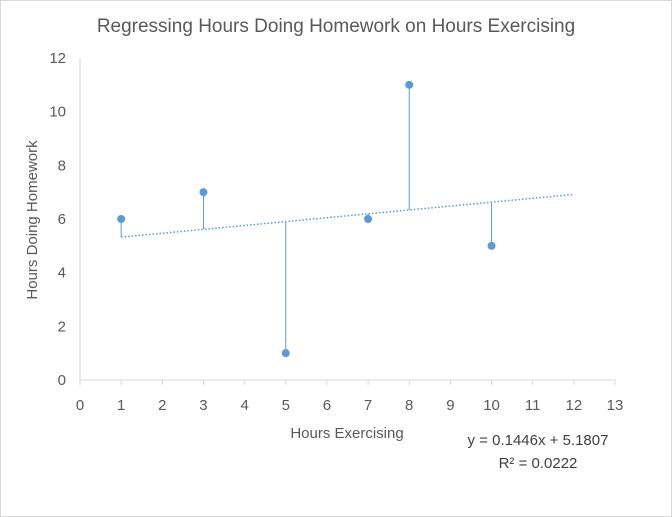 Image resolution: width=672 pixels, height=517 pixels. Describe the element at coordinates (80, 405) in the screenshot. I see `x-tick-label: 0` at that location.